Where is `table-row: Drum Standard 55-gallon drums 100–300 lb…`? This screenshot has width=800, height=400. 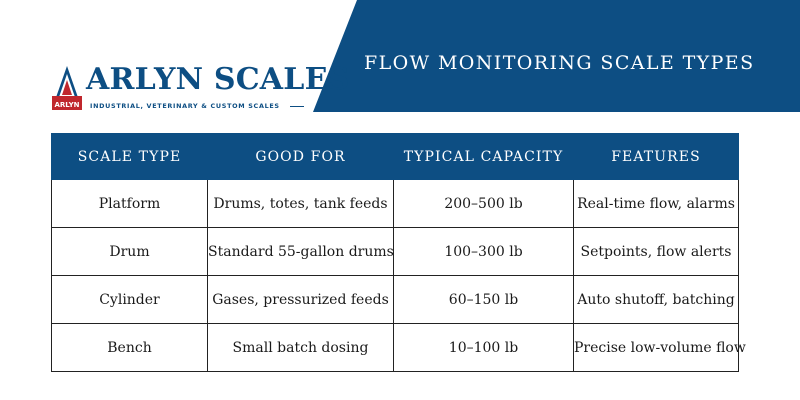 table-row: Drum Standard 55-gallon drums 100–300 lb… is located at coordinates (395, 251).